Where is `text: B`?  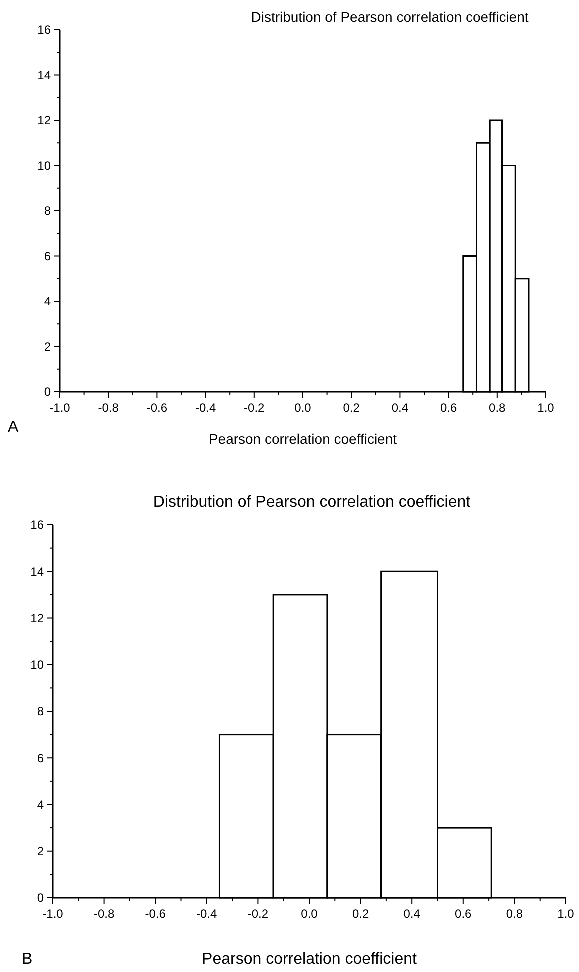
text: B is located at coordinates (27, 959).